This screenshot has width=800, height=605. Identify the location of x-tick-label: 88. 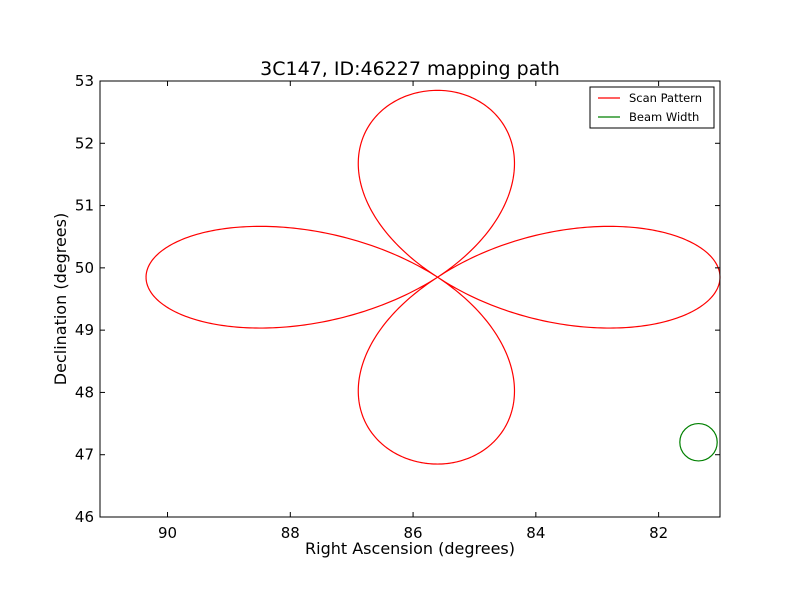
(290, 533).